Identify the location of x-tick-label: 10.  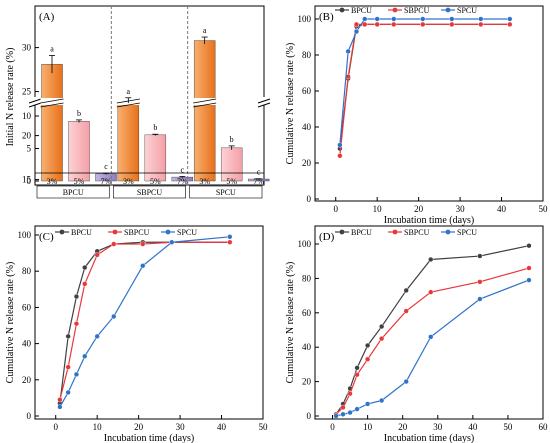
(98, 427).